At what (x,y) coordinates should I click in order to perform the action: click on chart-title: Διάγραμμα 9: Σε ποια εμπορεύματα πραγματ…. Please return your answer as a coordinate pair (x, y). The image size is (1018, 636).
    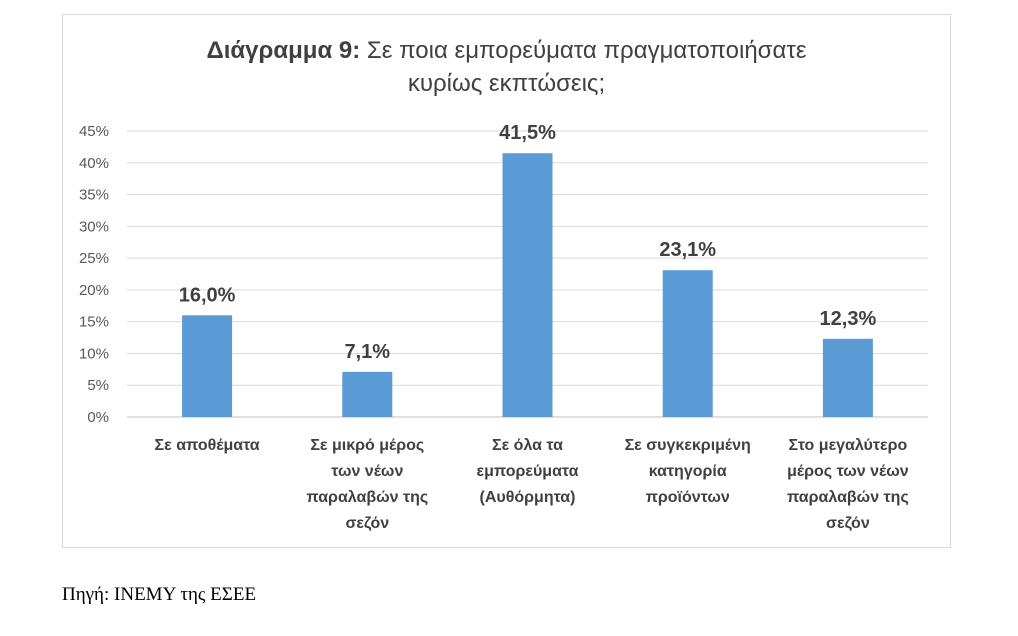
    Looking at the image, I should click on (506, 67).